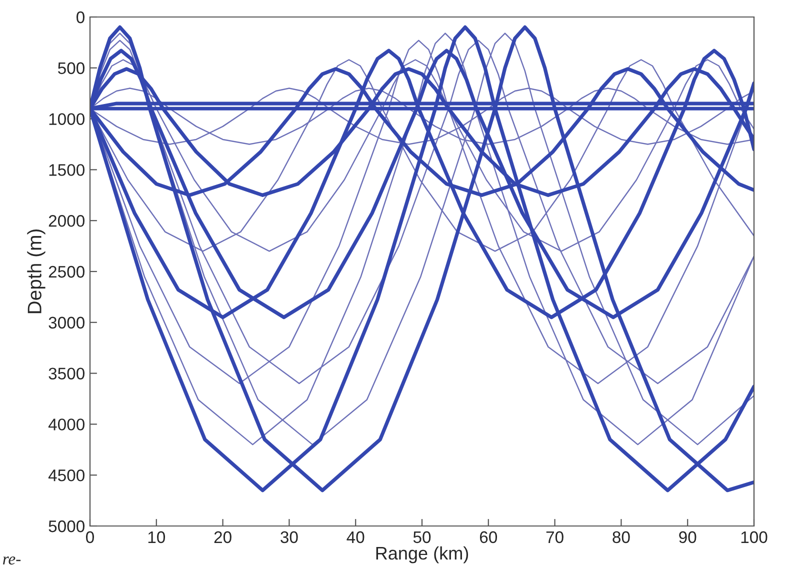 This screenshot has height=573, width=785. I want to click on y-tick-label: 3000, so click(66, 322).